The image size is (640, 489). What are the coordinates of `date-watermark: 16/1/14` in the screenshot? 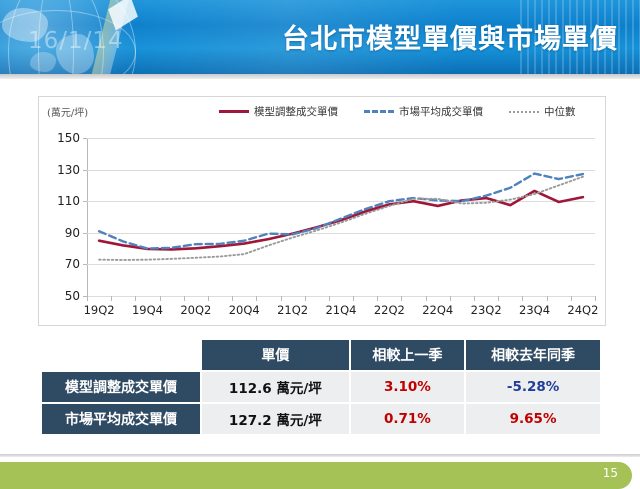 It's located at (76, 41).